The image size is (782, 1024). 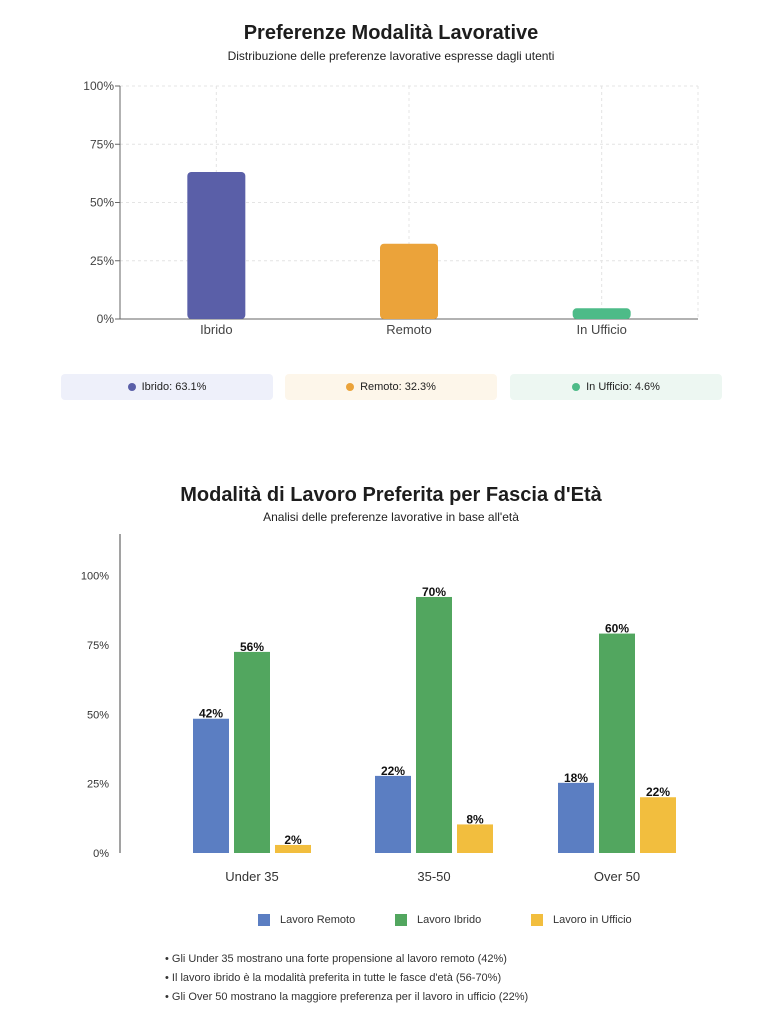 What do you see at coordinates (216, 329) in the screenshot?
I see `x-tick-label: Ibrido` at bounding box center [216, 329].